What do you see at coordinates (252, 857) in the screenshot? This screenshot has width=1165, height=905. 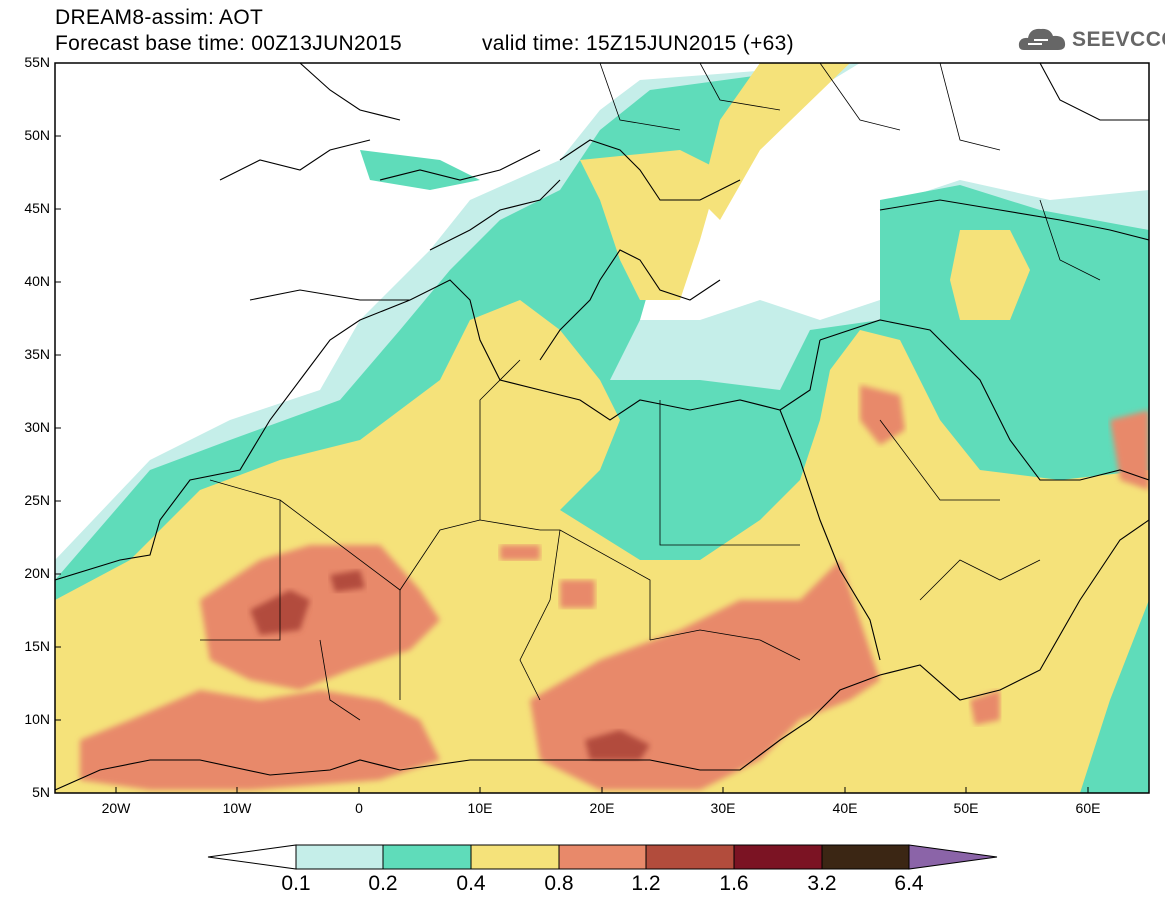 I see `colorbar-under-arrow` at bounding box center [252, 857].